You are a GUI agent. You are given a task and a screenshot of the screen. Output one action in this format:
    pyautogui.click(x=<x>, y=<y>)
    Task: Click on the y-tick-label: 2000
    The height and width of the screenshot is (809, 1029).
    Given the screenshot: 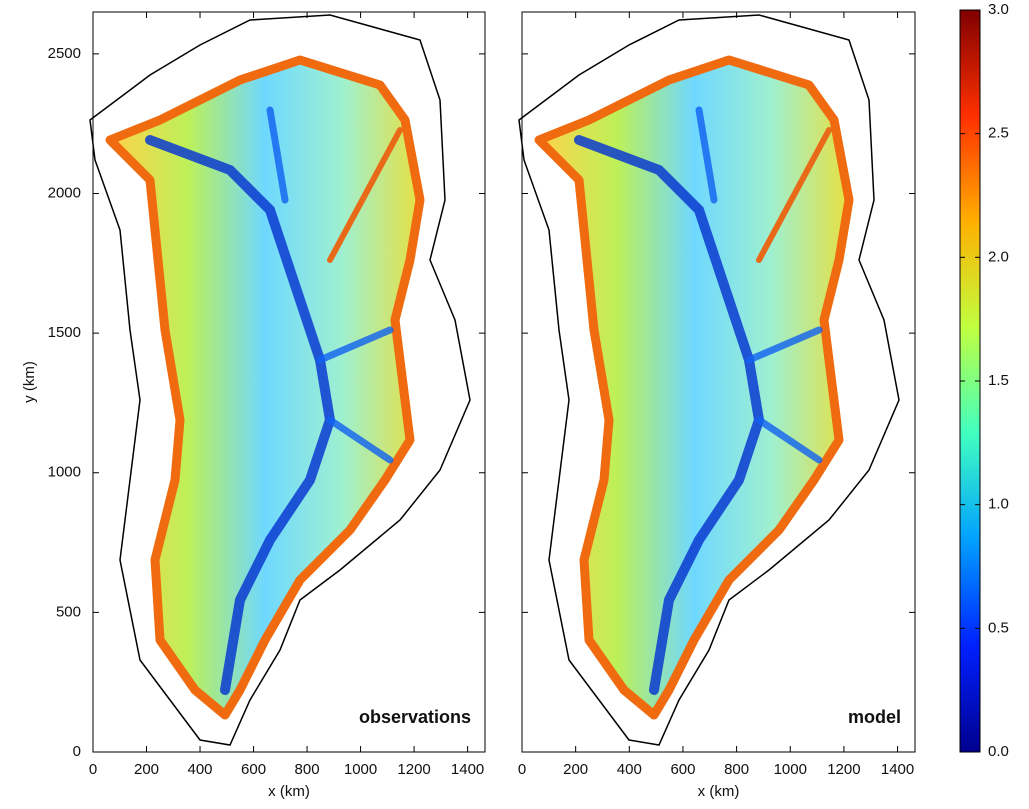 What is the action you would take?
    pyautogui.click(x=64, y=192)
    